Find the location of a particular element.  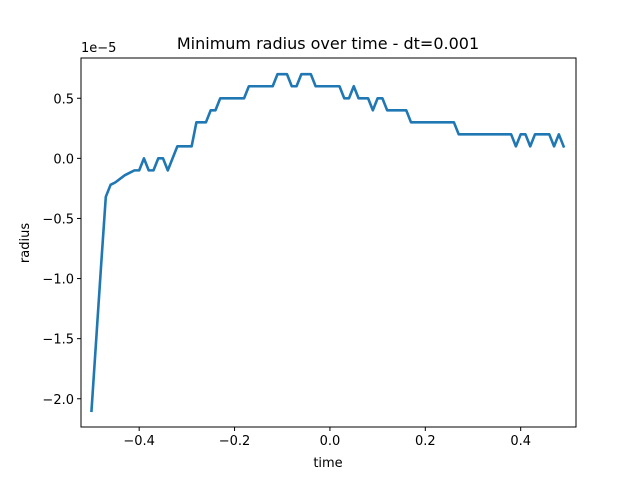

x-tick-label: 0.0 is located at coordinates (330, 441).